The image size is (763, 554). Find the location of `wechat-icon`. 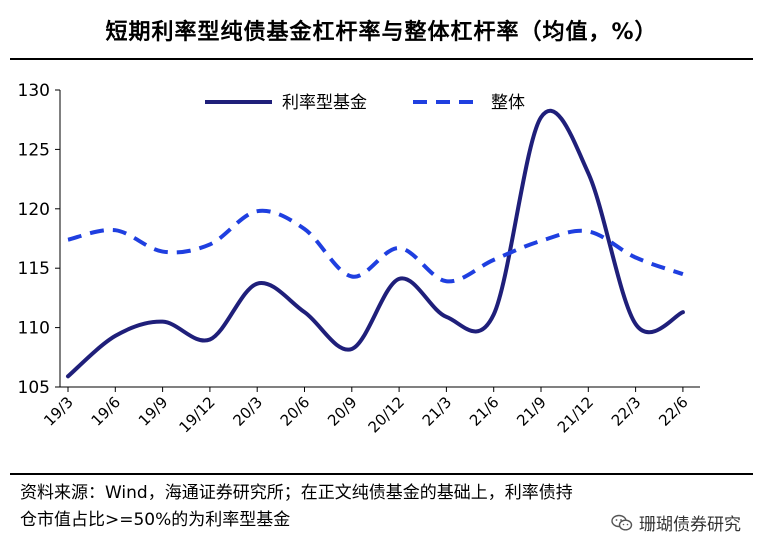

wechat-icon is located at coordinates (622, 522).